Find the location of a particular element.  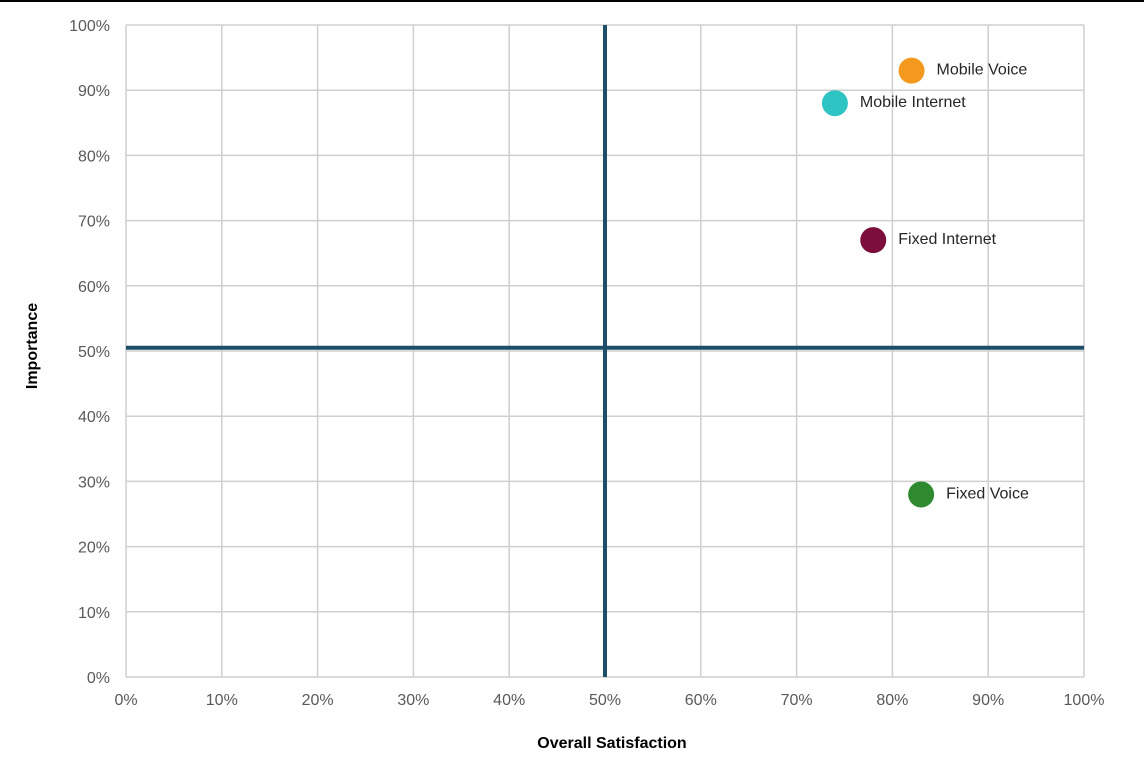

x-tick-label: 60% is located at coordinates (701, 700).